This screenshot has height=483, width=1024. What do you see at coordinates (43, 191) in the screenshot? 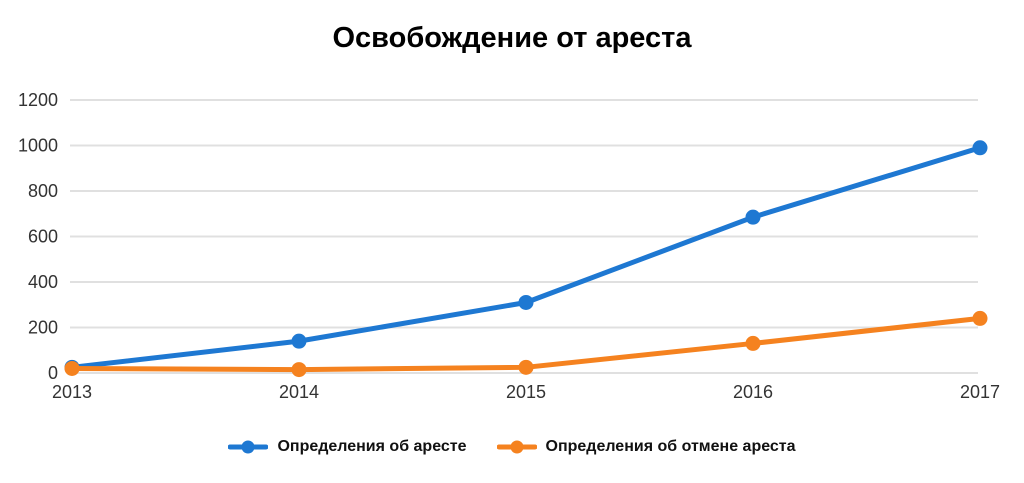
I see `y-tick-label: 800` at bounding box center [43, 191].